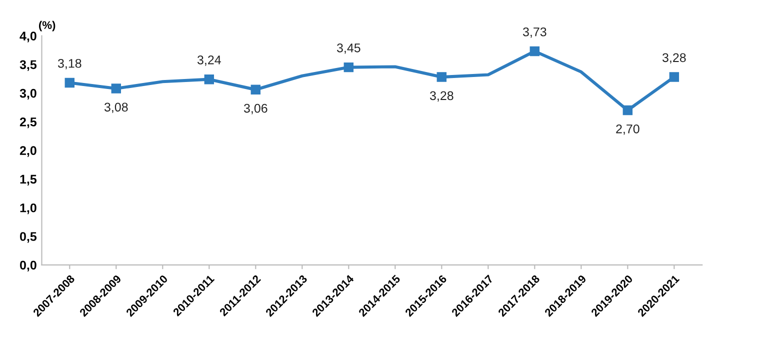 Image resolution: width=759 pixels, height=358 pixels. Describe the element at coordinates (70, 64) in the screenshot. I see `data-label: 3,18` at that location.